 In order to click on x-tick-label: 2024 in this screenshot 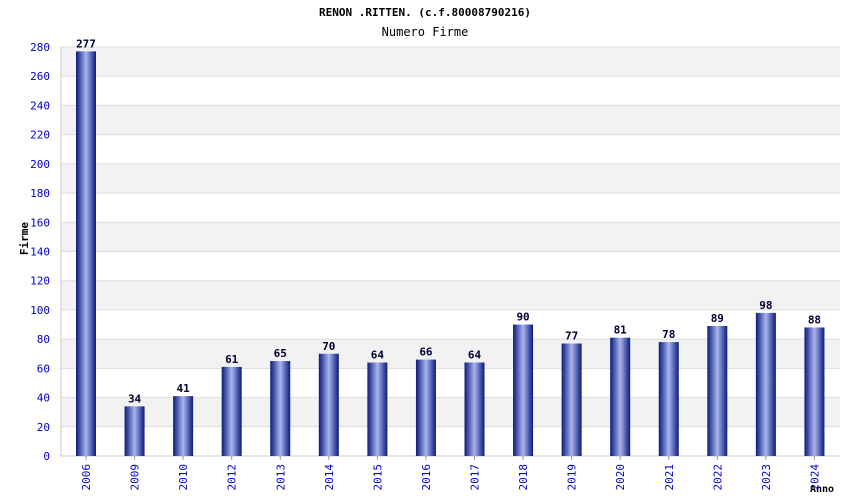, I will do `click(814, 477)`.